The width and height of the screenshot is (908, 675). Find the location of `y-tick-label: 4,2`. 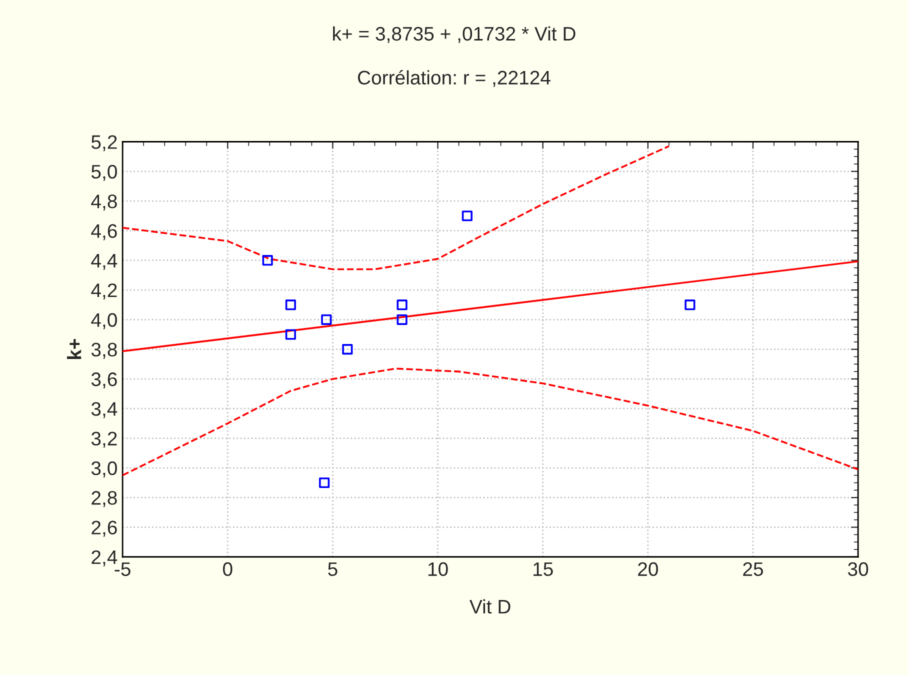

y-tick-label: 4,2 is located at coordinates (104, 291).